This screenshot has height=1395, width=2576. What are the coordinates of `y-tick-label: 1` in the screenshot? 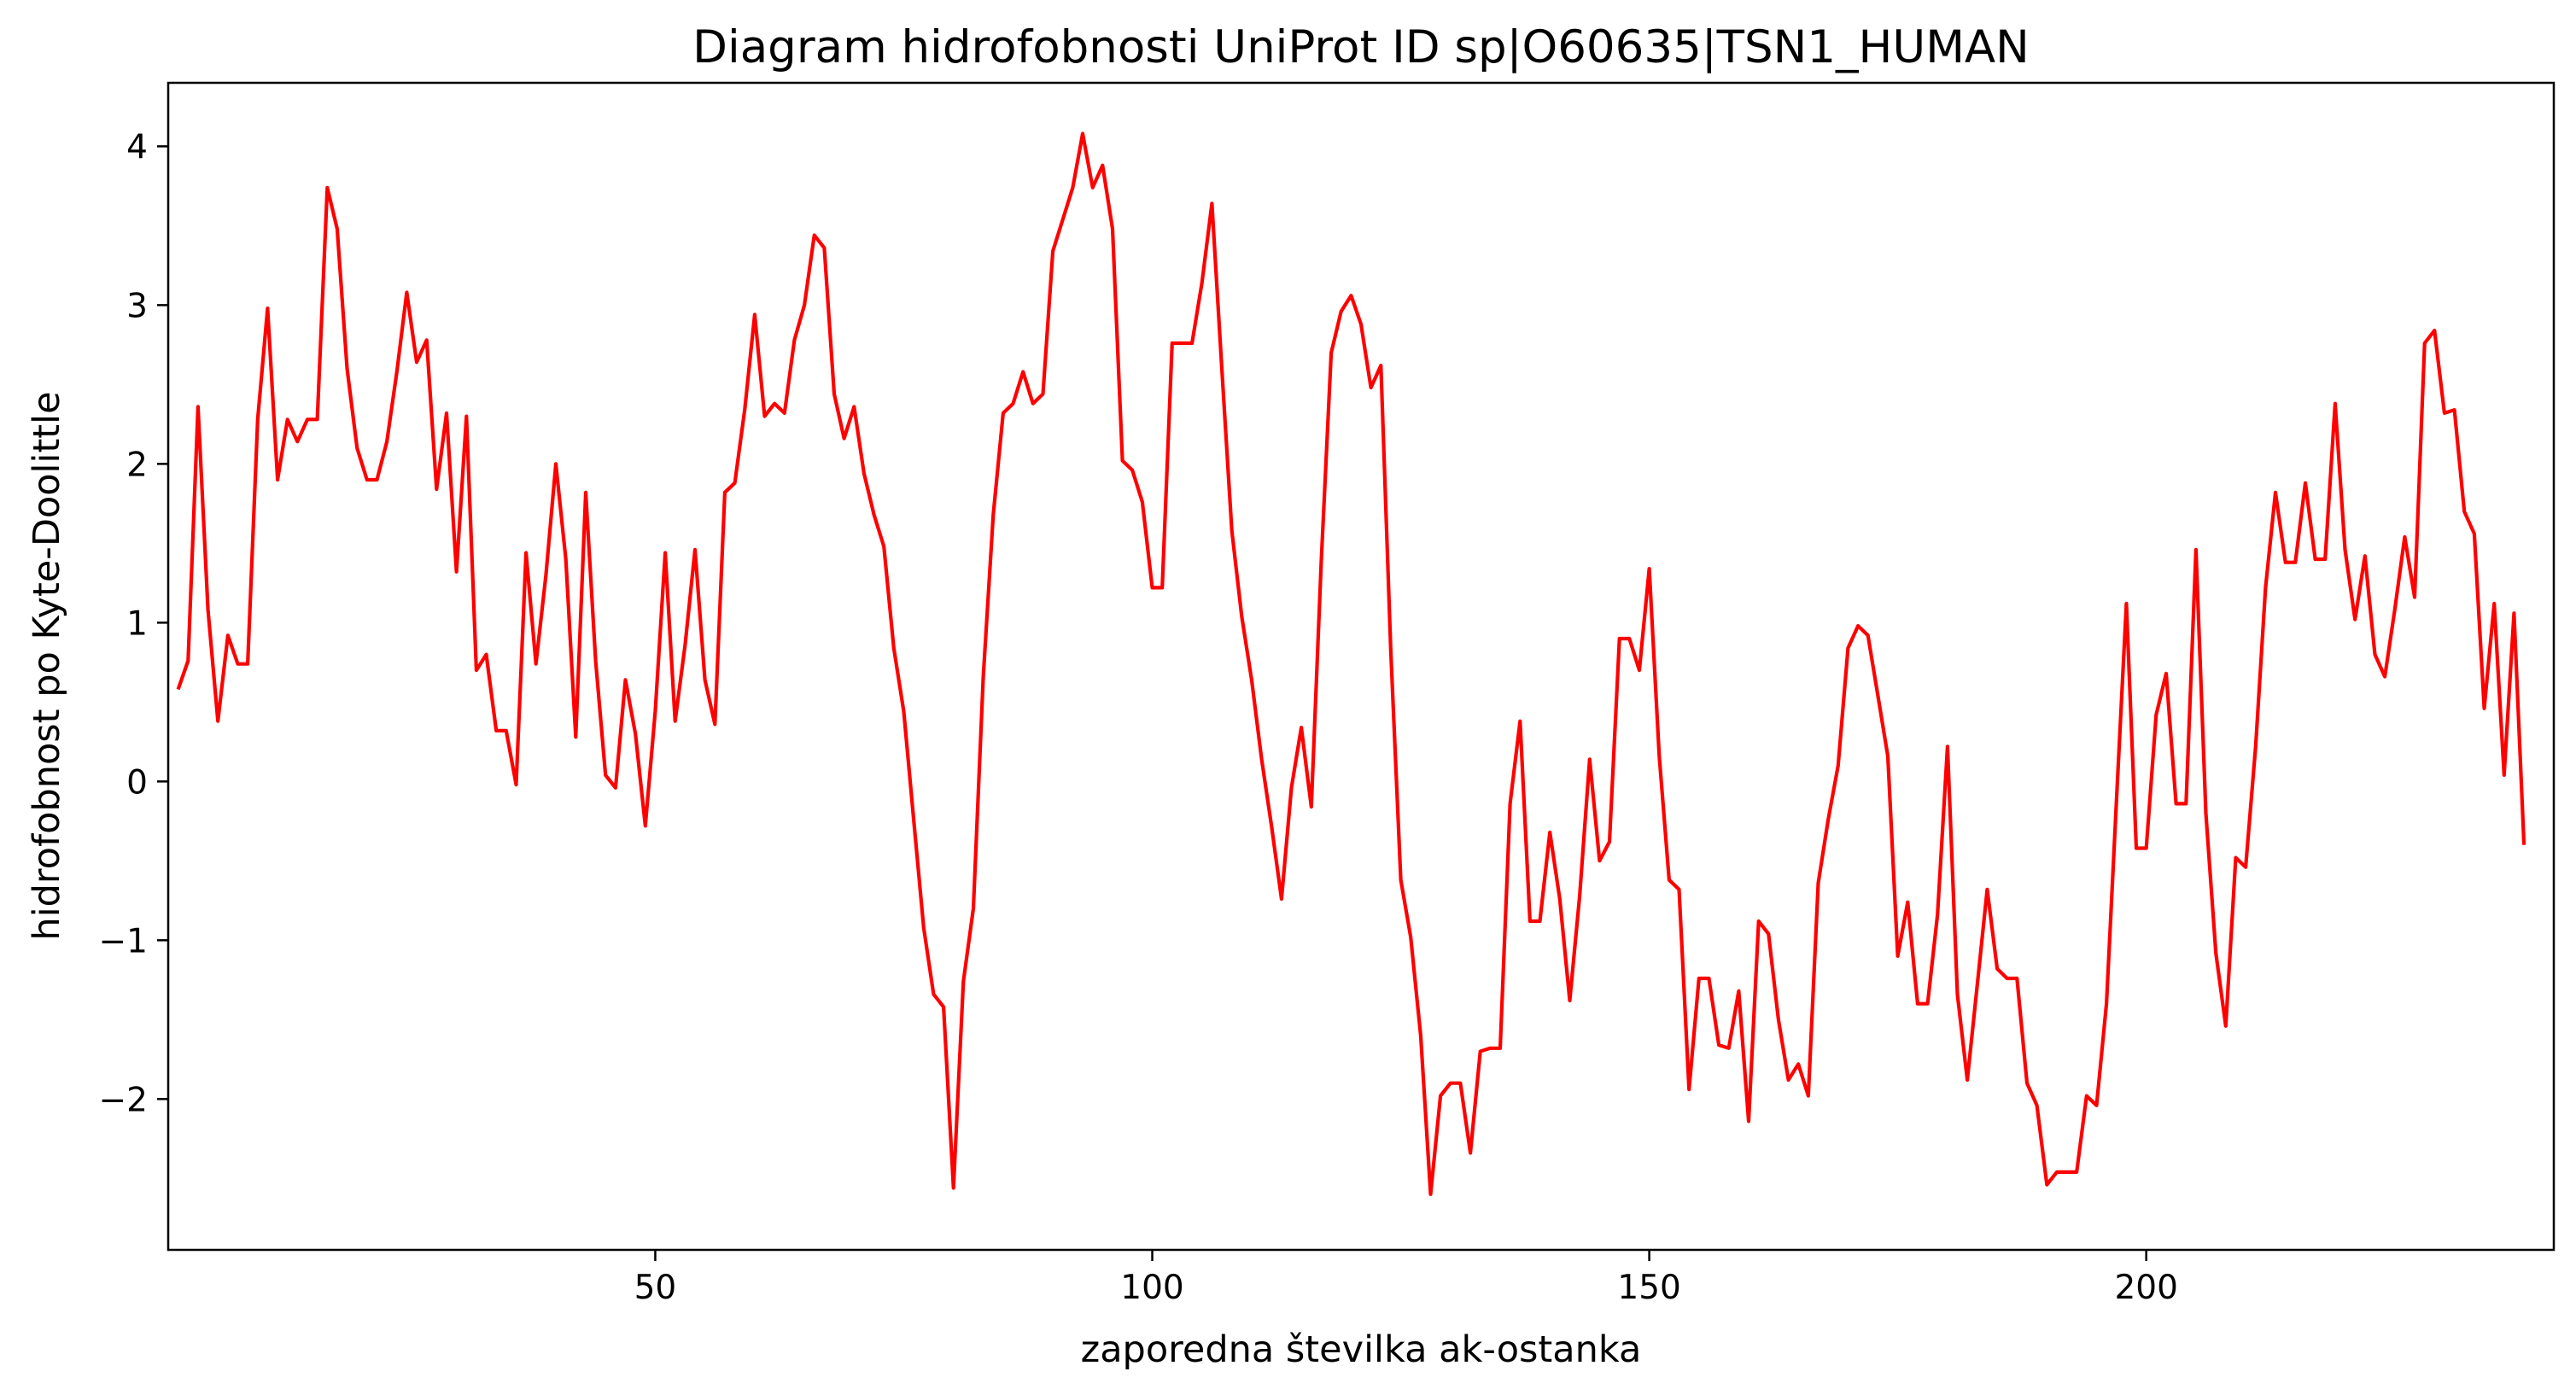 It's located at (137, 623).